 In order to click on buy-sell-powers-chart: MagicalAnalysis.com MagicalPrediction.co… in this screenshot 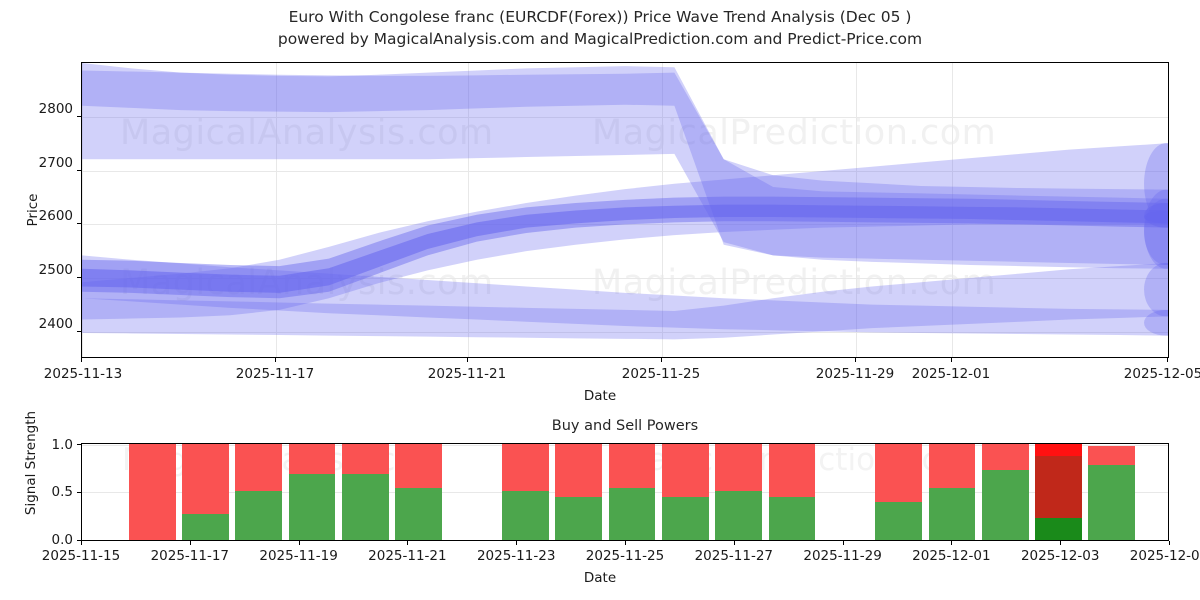, I will do `click(625, 492)`.